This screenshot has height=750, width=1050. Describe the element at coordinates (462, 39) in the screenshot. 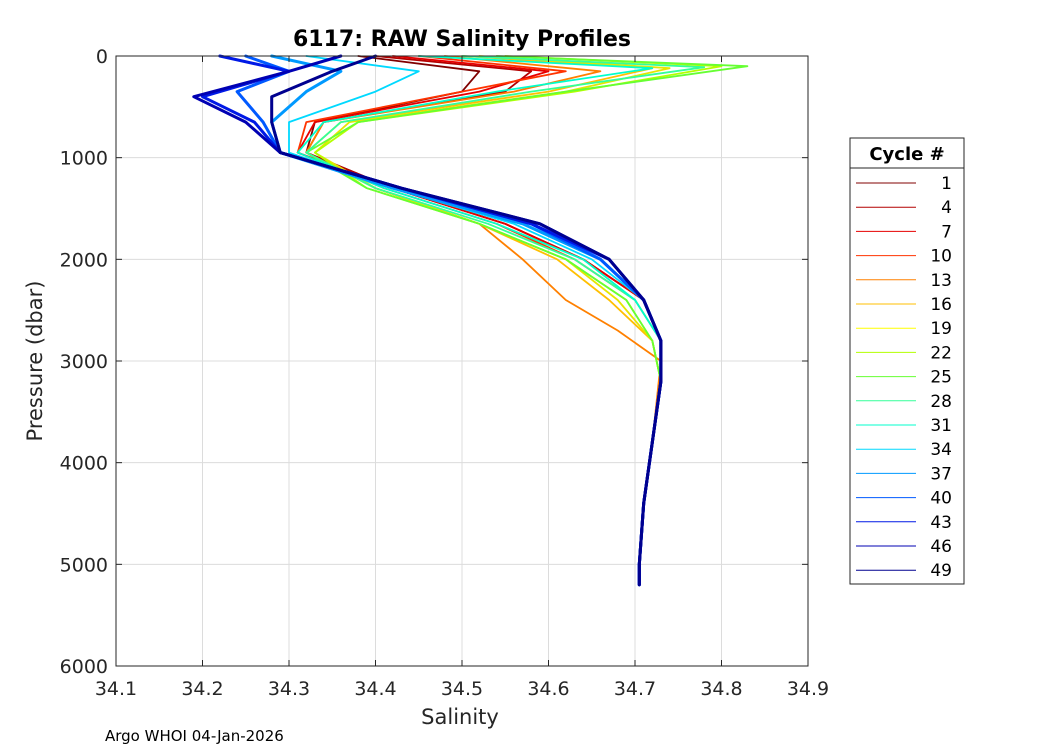

I see `chart-title: 6117: RAW Salinity Profiles` at that location.